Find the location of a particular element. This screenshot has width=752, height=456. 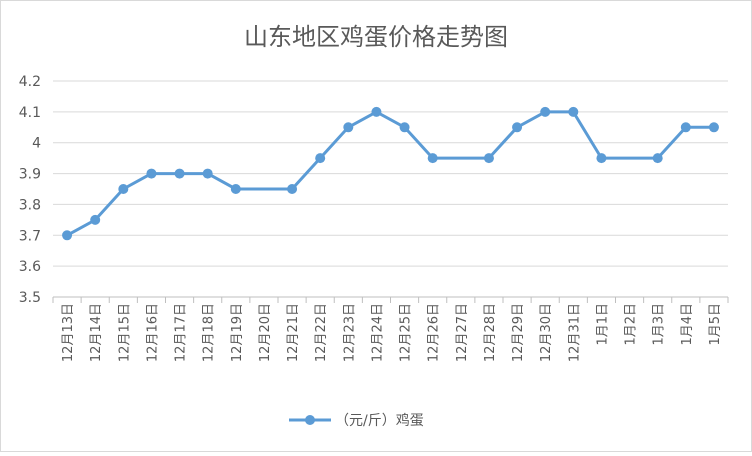

x-tick-label: 12月20日 is located at coordinates (265, 332).